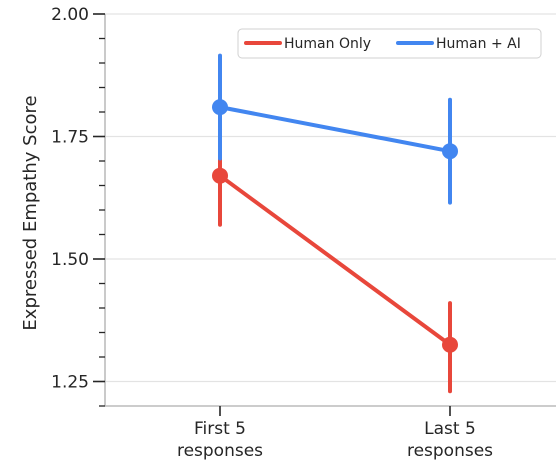  I want to click on legend-frame, so click(389, 43).